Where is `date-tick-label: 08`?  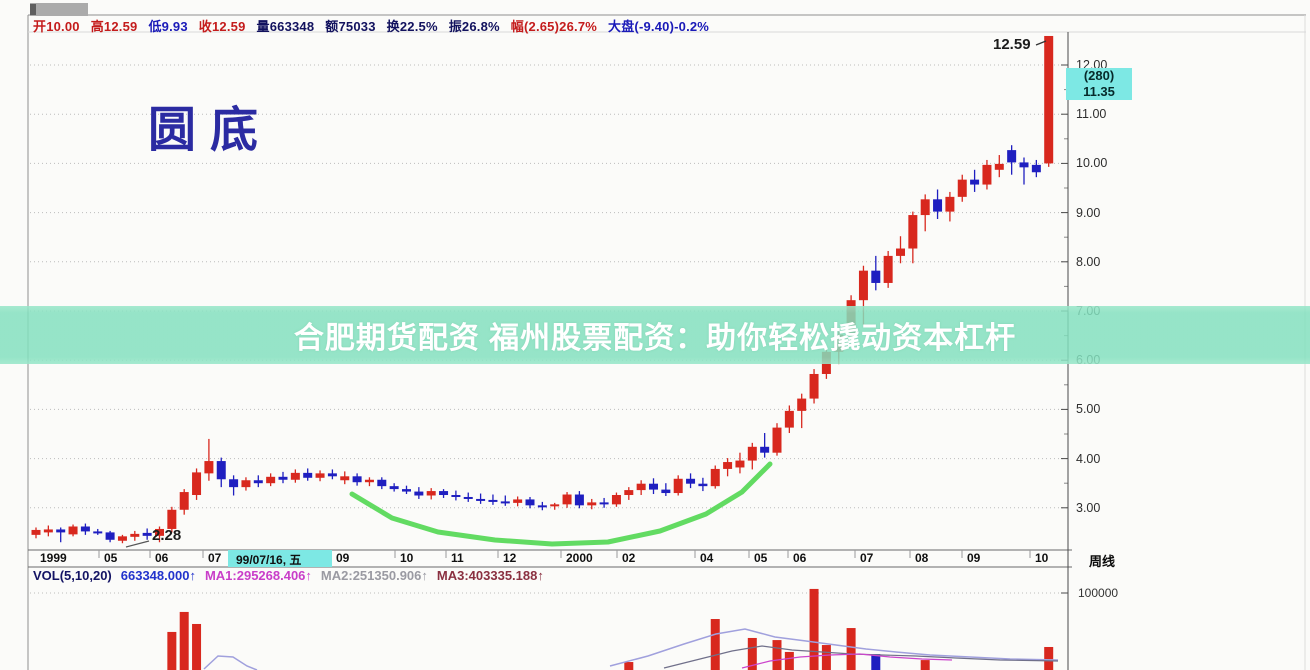 date-tick-label: 08 is located at coordinates (922, 558).